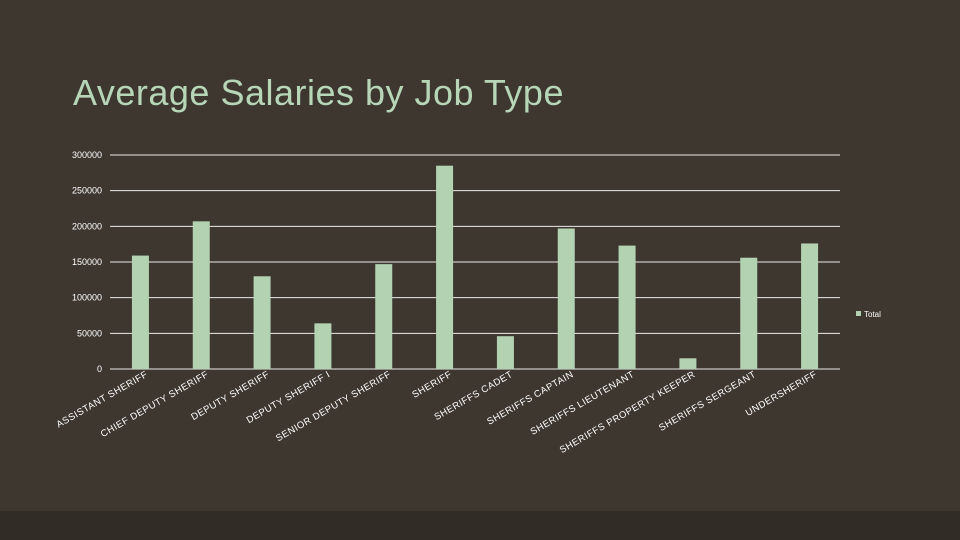  I want to click on legend-swatch, so click(858, 313).